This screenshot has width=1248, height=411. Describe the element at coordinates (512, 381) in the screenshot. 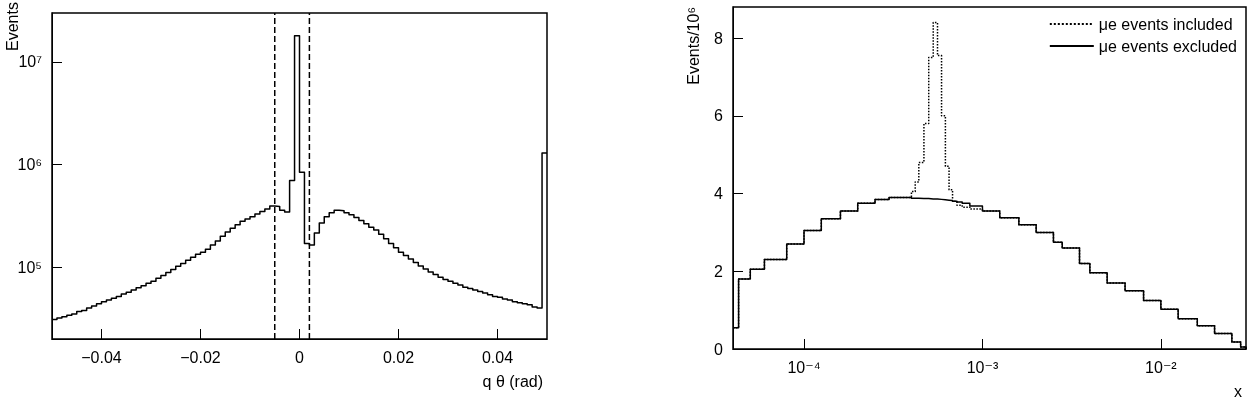

I see `x-axis-title: q θ (rad)` at that location.